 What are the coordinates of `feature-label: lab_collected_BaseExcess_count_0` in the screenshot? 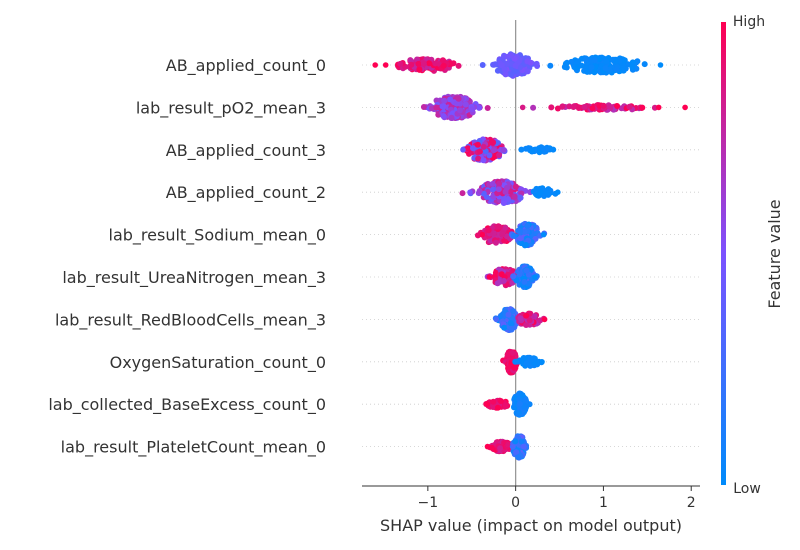 It's located at (187, 405).